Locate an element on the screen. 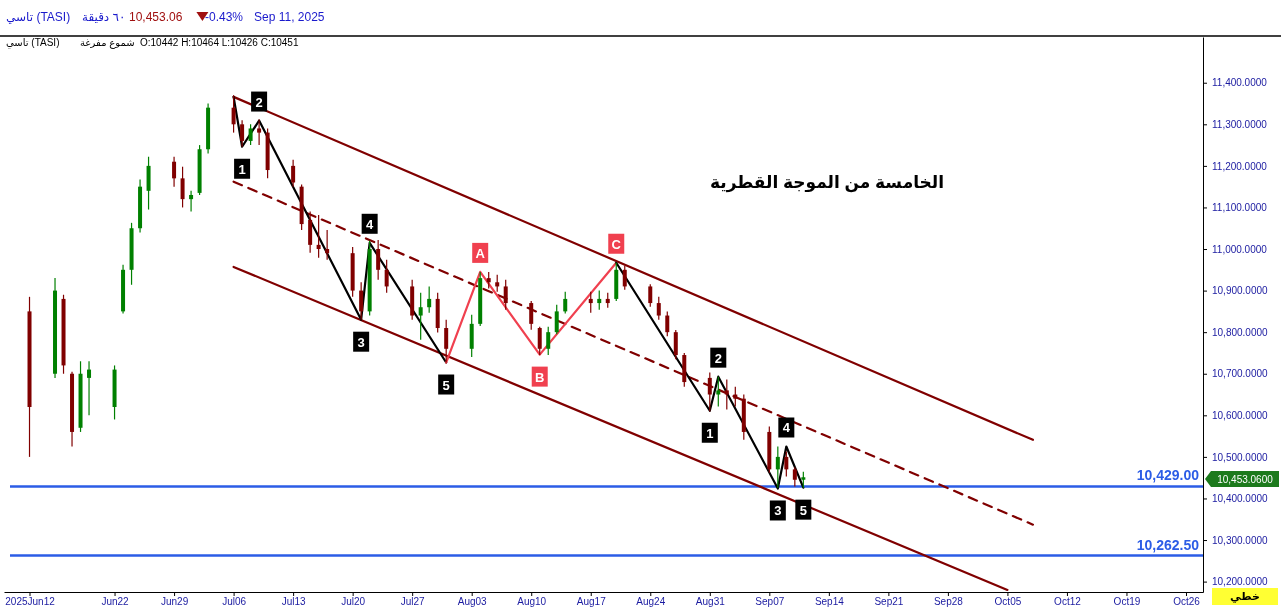 Image resolution: width=1281 pixels, height=612 pixels. ref-line-label: 10,429.00 is located at coordinates (1168, 475).